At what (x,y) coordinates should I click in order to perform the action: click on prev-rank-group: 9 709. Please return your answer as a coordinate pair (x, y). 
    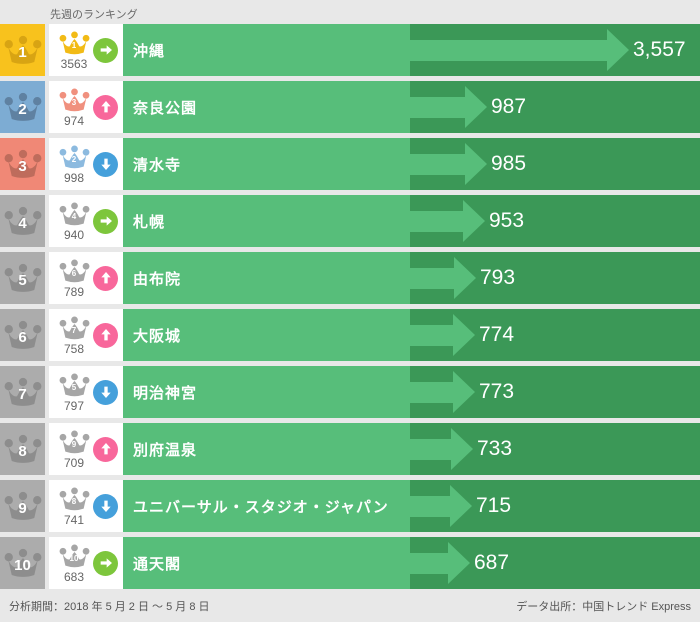
    Looking at the image, I should click on (74, 449).